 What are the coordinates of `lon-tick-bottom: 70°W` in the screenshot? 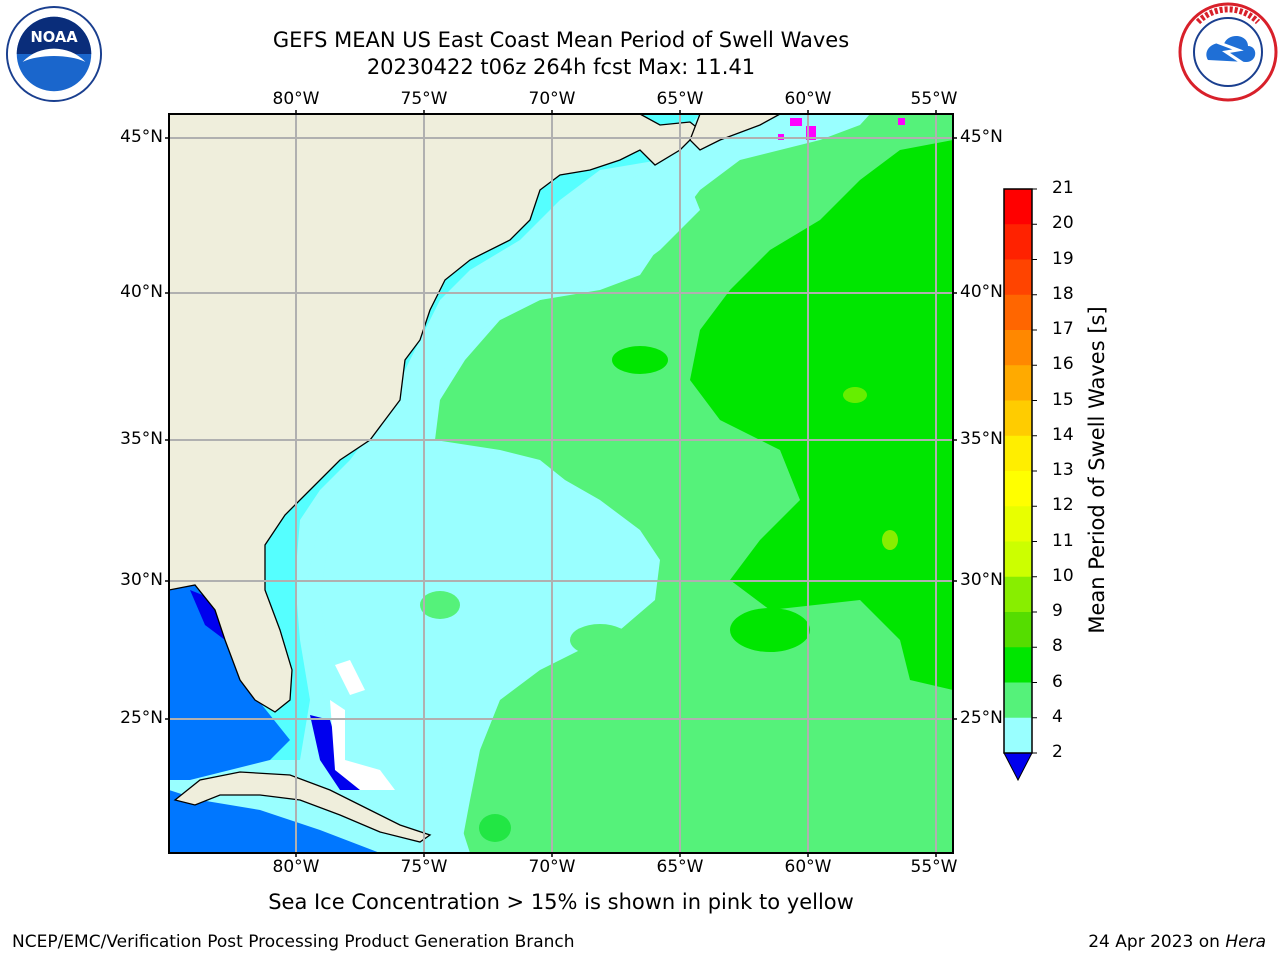 It's located at (552, 867).